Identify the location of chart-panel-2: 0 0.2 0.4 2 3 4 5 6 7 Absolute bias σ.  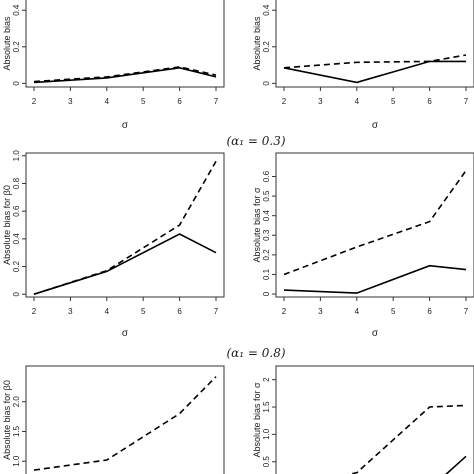
(363, 65).